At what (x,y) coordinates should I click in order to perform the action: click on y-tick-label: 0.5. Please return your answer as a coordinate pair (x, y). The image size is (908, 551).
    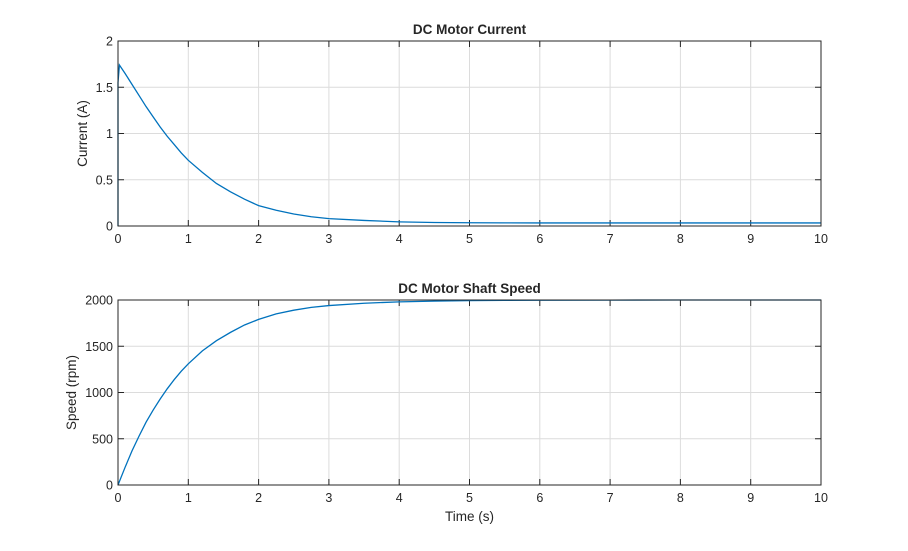
    Looking at the image, I should click on (104, 180).